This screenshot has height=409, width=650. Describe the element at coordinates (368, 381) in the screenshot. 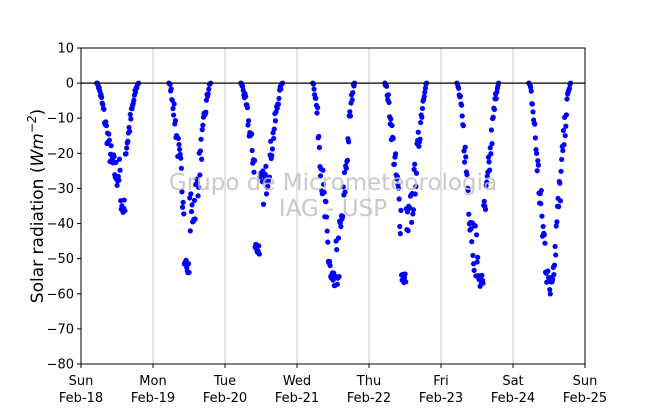

I see `x-tick-label-day: Thu` at that location.